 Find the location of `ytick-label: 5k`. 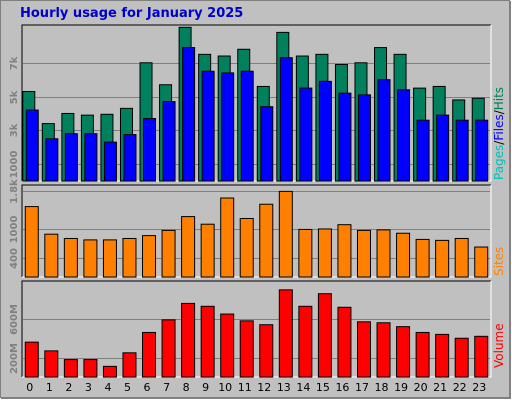

ytick-label: 5k is located at coordinates (14, 97).